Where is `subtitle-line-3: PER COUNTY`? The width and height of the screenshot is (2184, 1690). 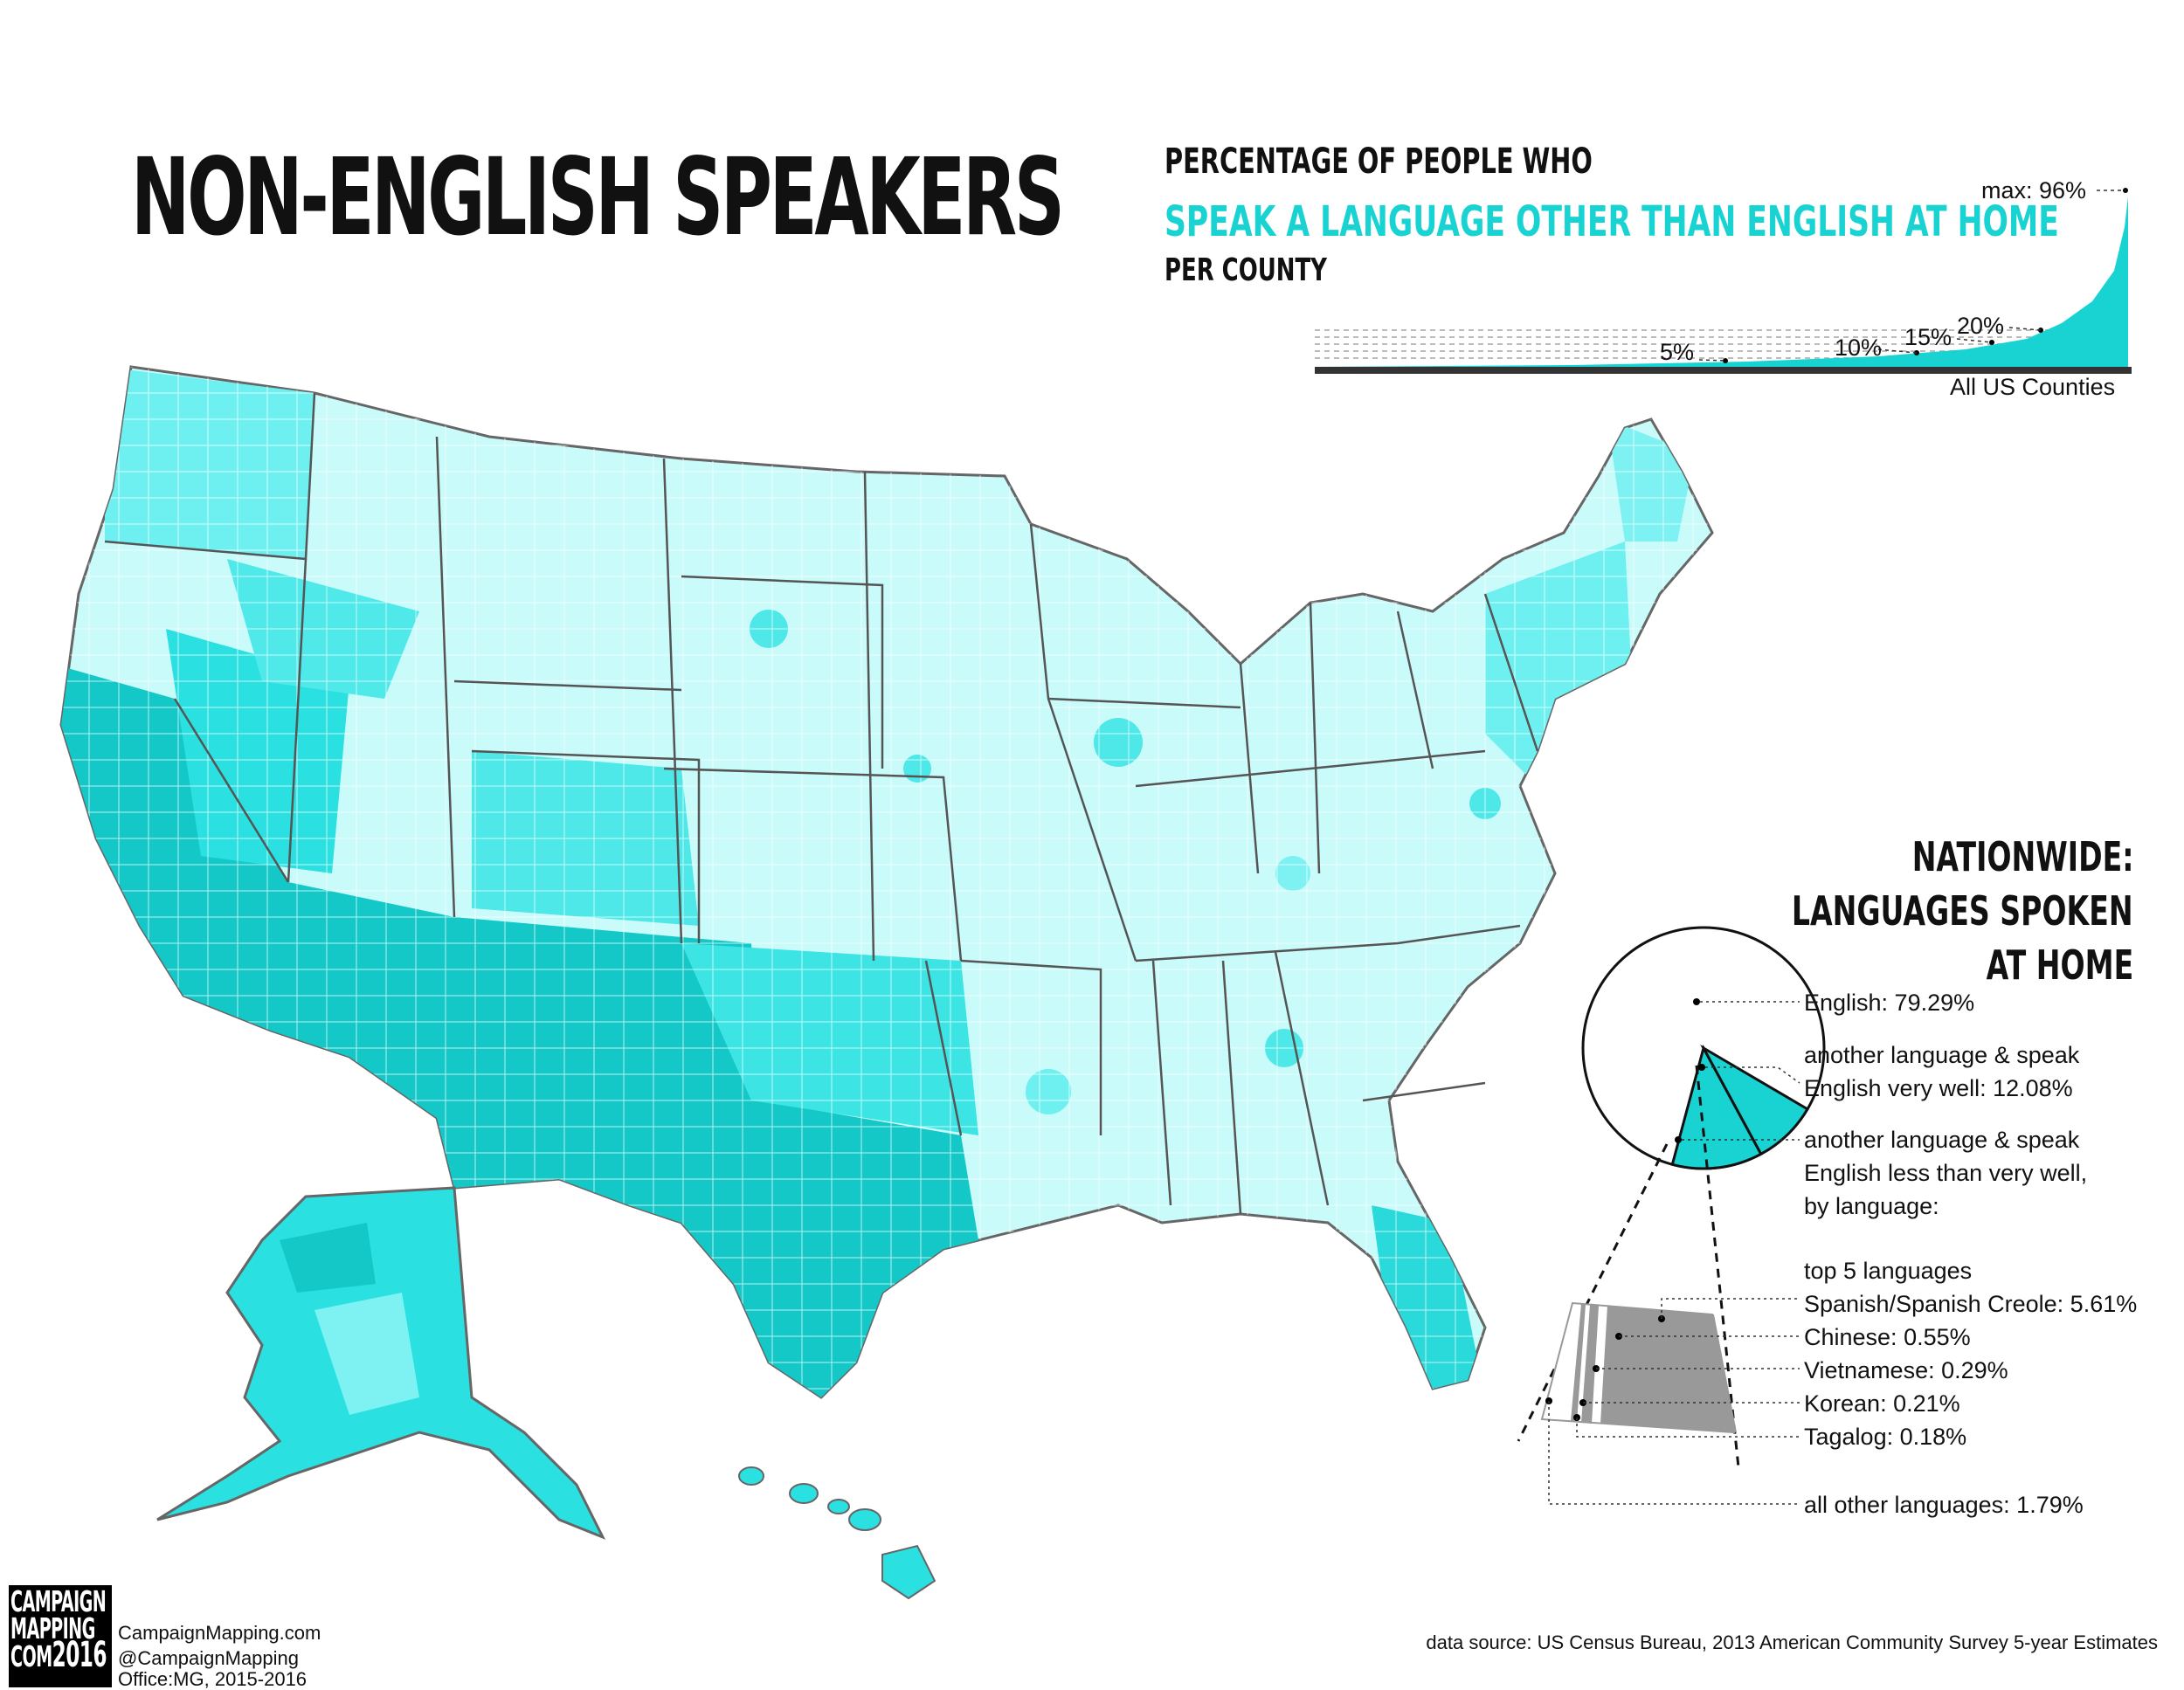 subtitle-line-3: PER COUNTY is located at coordinates (1246, 270).